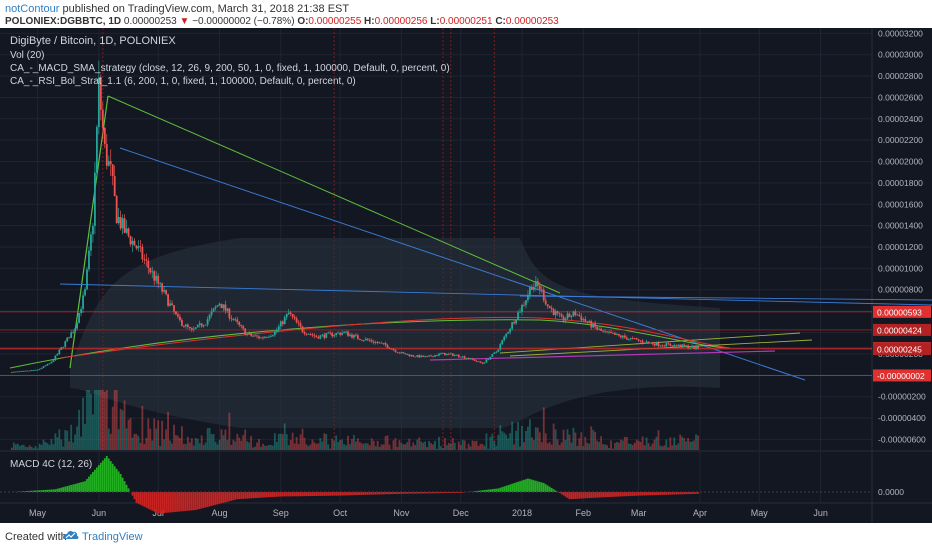 Image resolution: width=932 pixels, height=550 pixels. What do you see at coordinates (27, 55) in the screenshot?
I see `volume-legend: Vol (20)` at bounding box center [27, 55].